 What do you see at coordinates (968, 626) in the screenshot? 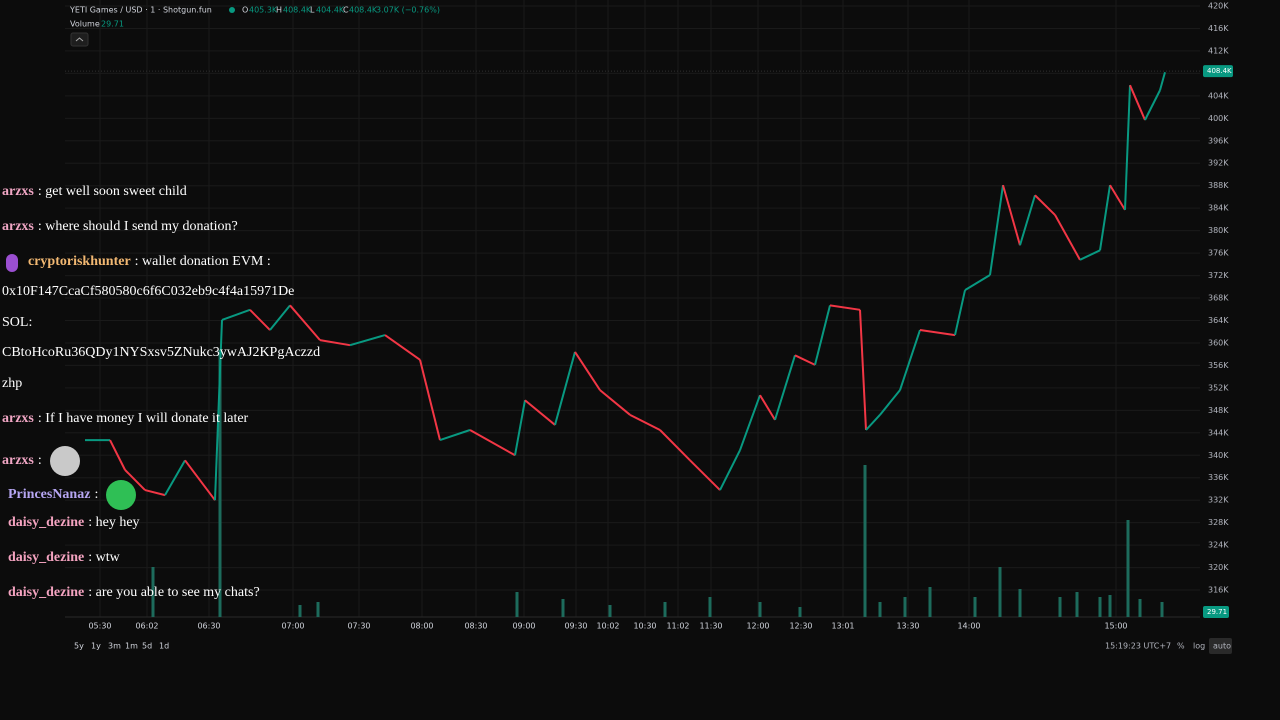
I see `x-tick-label: 14:00` at bounding box center [968, 626].